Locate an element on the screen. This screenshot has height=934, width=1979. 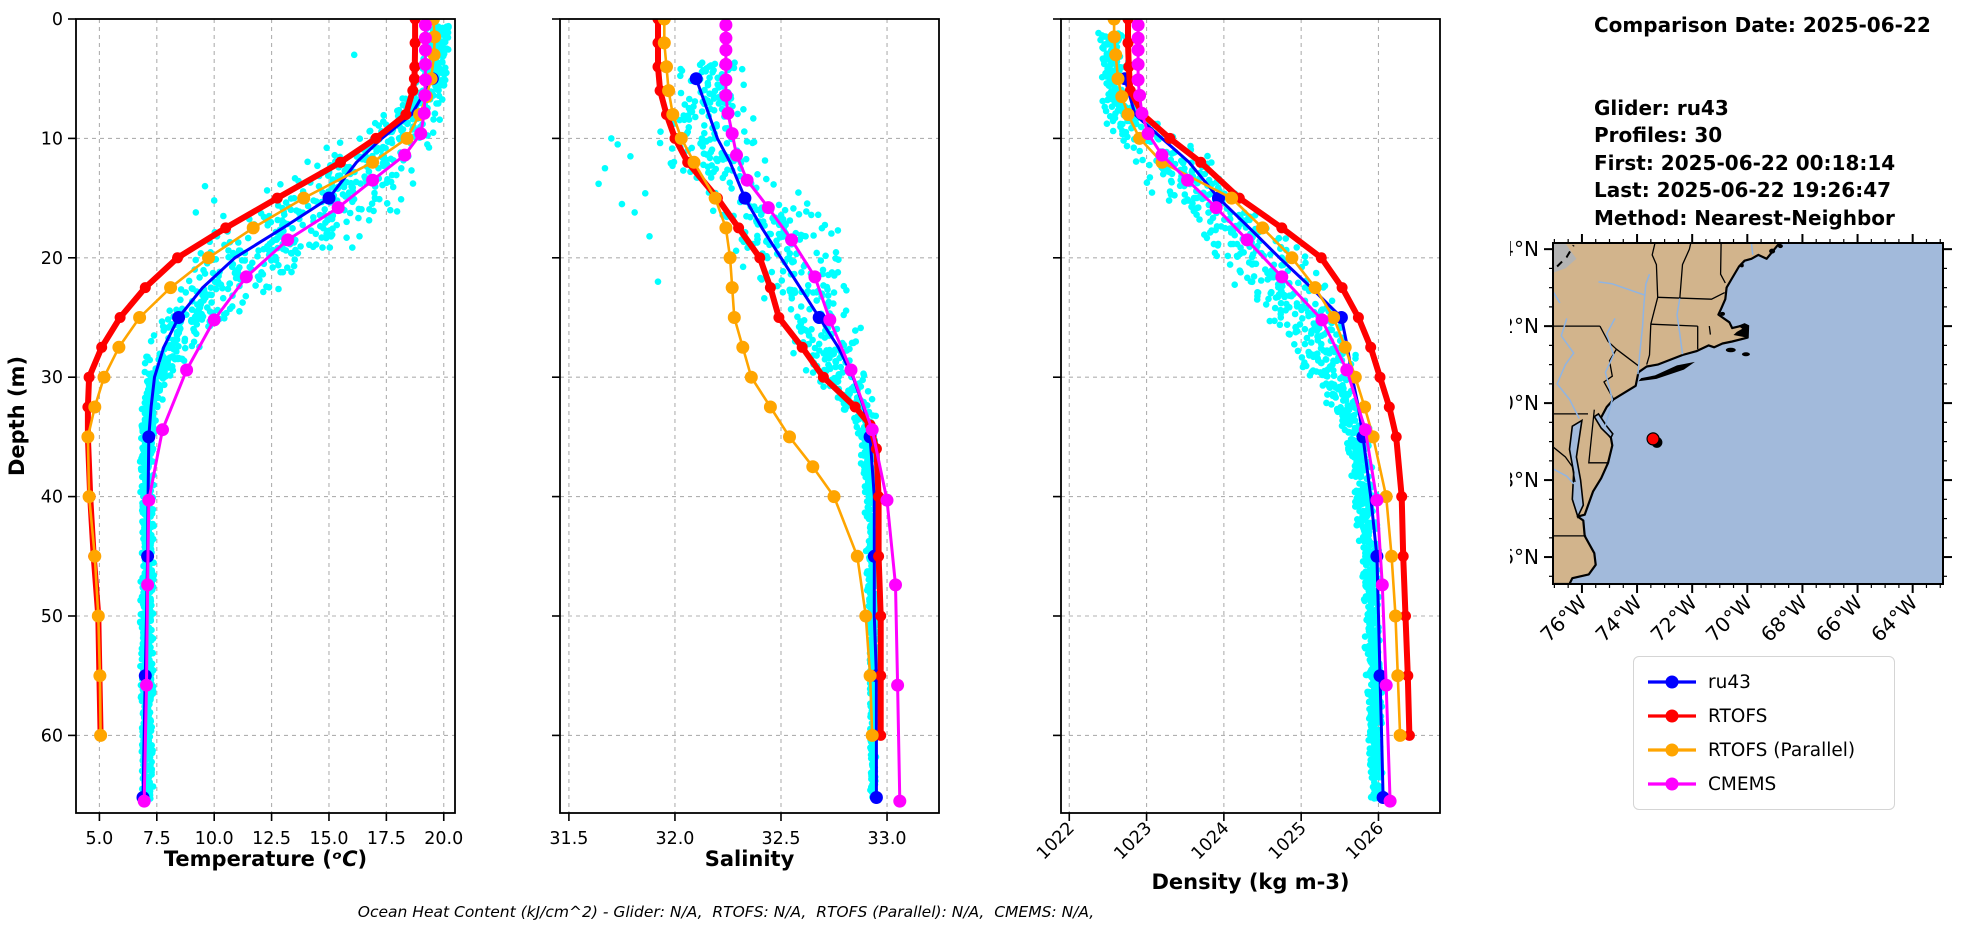
series-rtofs-parallel- is located at coordinates (768, 380).